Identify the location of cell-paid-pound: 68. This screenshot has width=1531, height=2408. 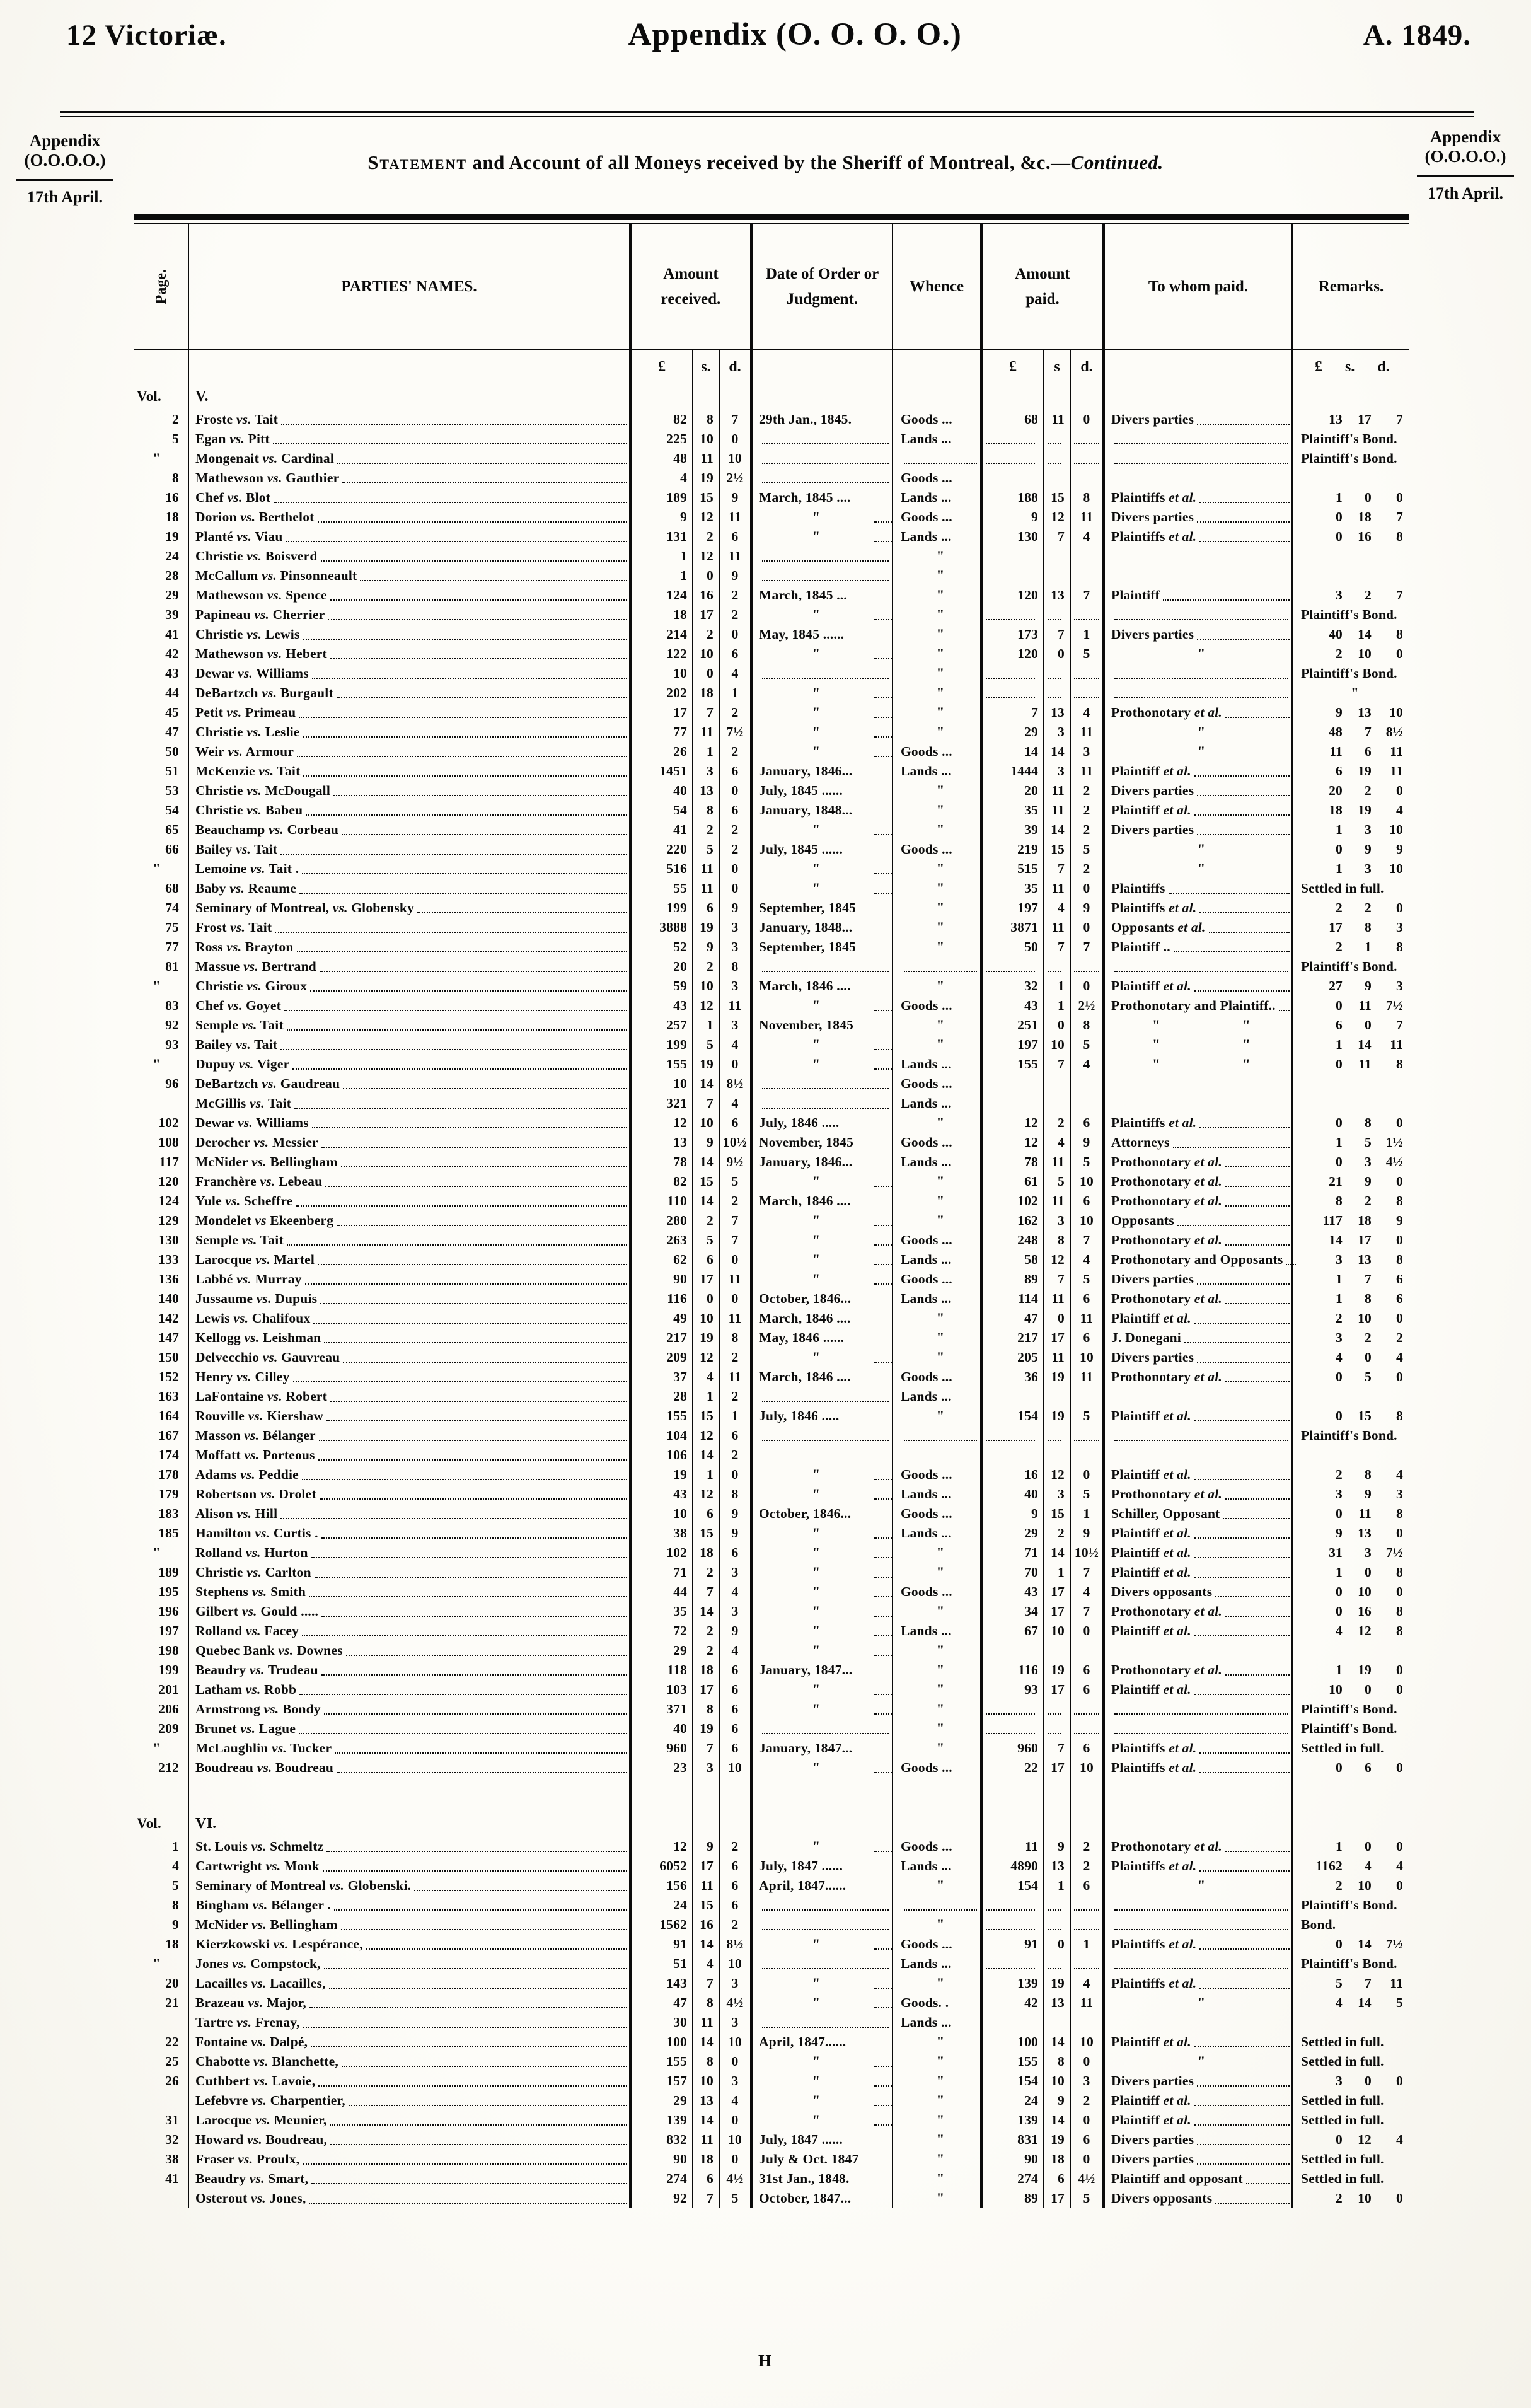
(1012, 419).